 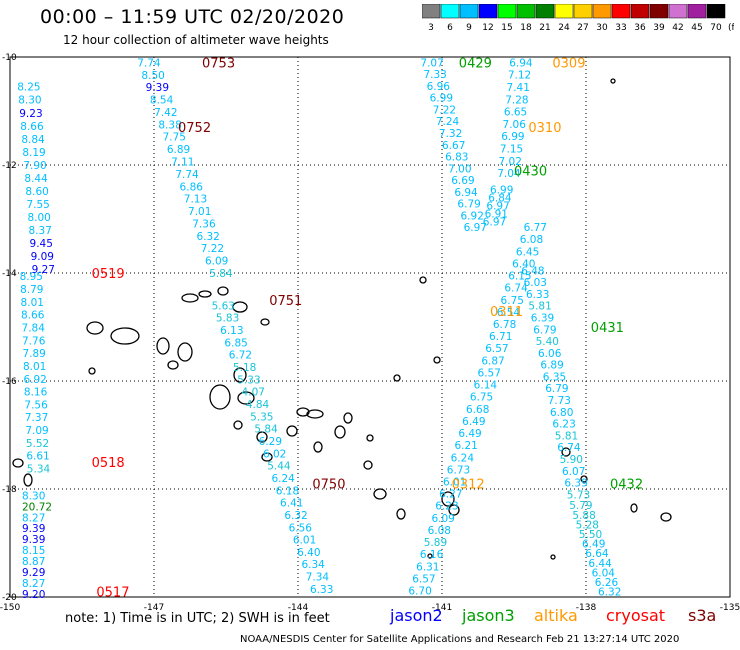 I want to click on wave-height-value: 4.07, so click(x=253, y=393).